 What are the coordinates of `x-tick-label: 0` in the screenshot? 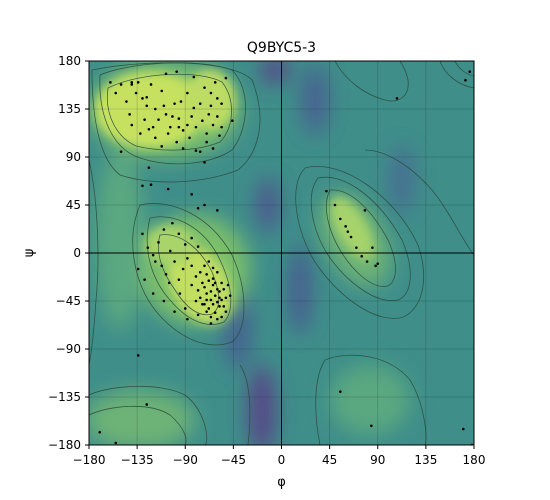 It's located at (282, 460).